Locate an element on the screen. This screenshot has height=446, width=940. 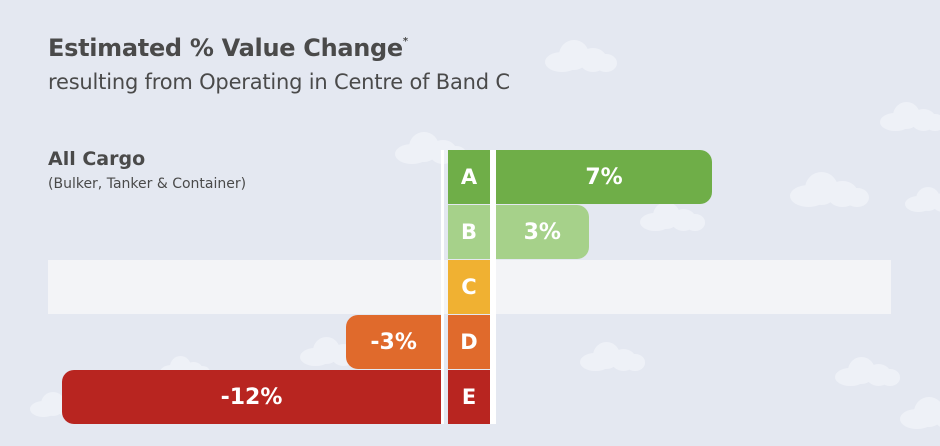
title-footnote-marker: * is located at coordinates (405, 41).